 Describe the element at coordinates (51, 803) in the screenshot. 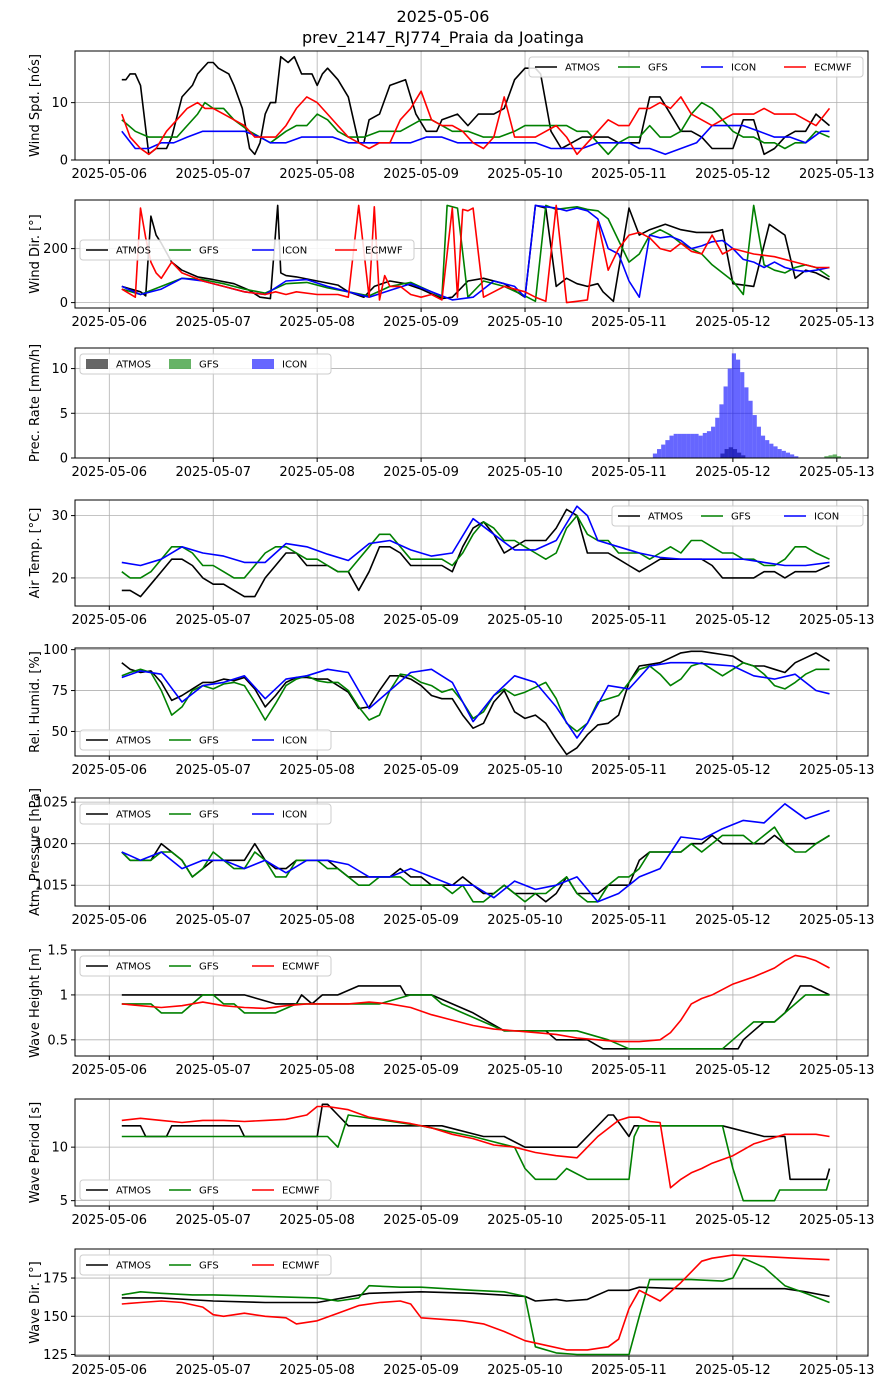

I see `y-tick-label: 1025` at that location.